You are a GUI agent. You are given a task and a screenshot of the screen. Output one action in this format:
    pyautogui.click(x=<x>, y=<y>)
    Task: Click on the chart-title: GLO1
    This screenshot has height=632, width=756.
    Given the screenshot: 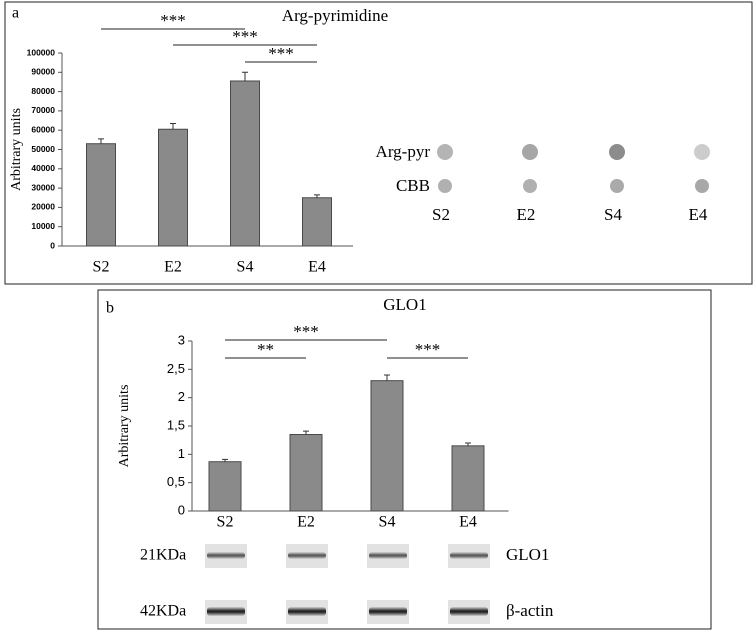 What is the action you would take?
    pyautogui.click(x=404, y=304)
    